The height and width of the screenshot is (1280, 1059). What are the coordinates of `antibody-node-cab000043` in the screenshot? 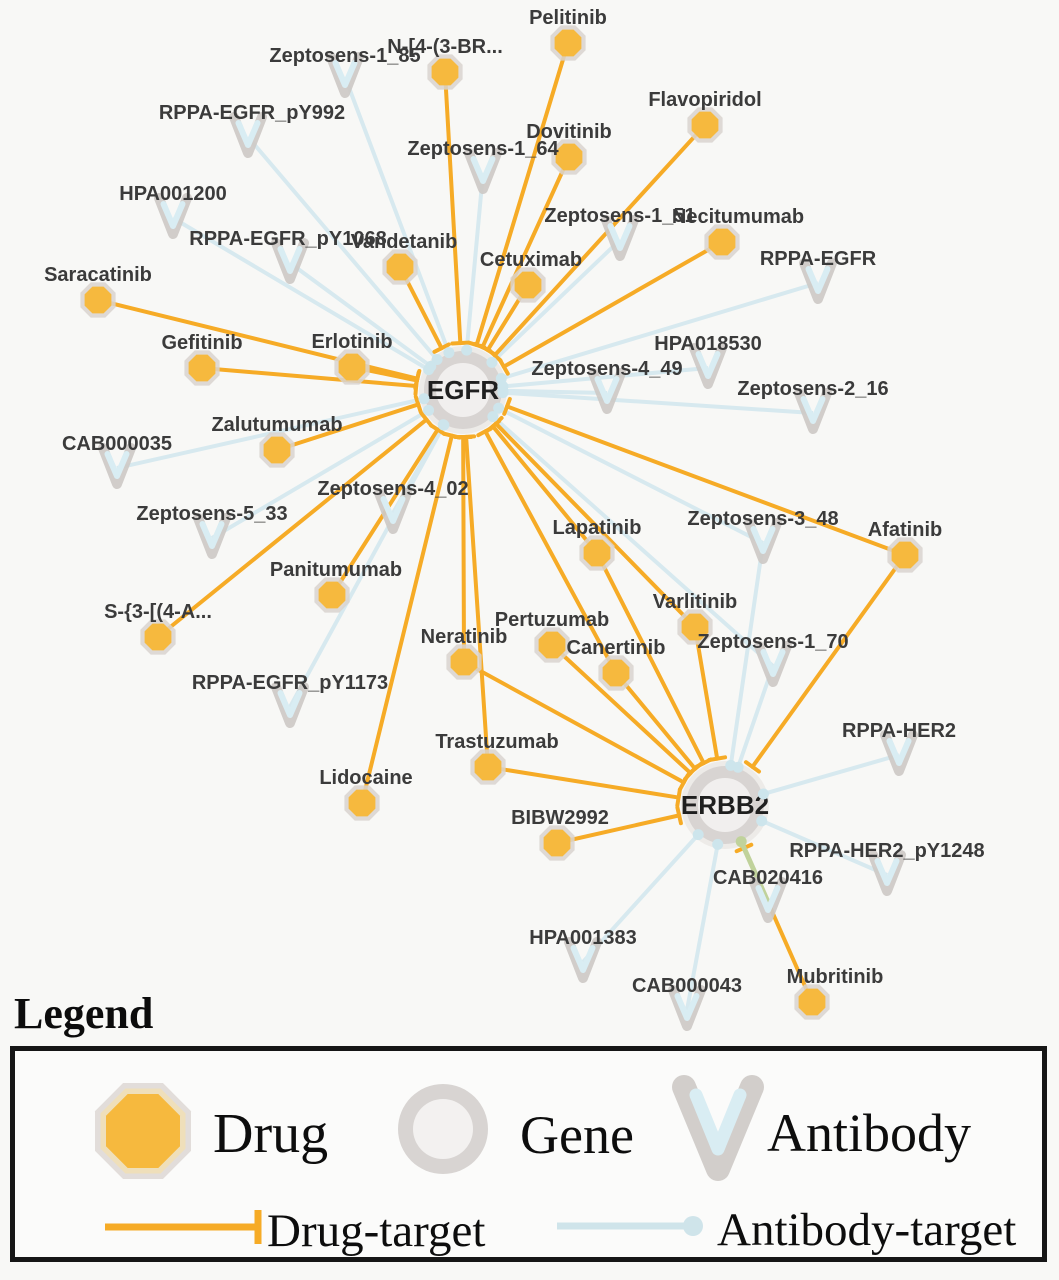 It's located at (687, 1008).